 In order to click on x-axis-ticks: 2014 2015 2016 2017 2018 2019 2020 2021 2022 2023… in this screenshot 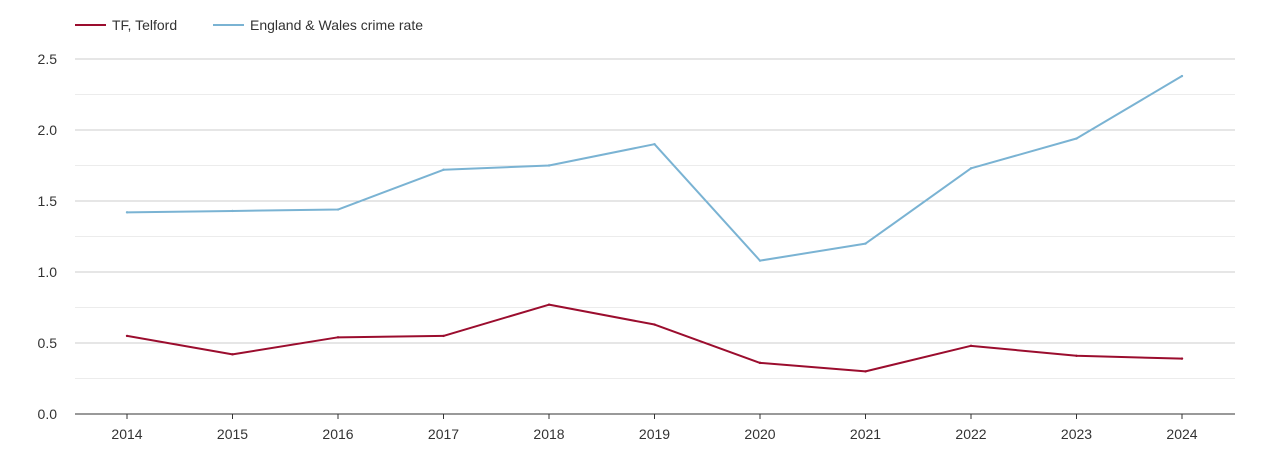, I will do `click(654, 428)`.